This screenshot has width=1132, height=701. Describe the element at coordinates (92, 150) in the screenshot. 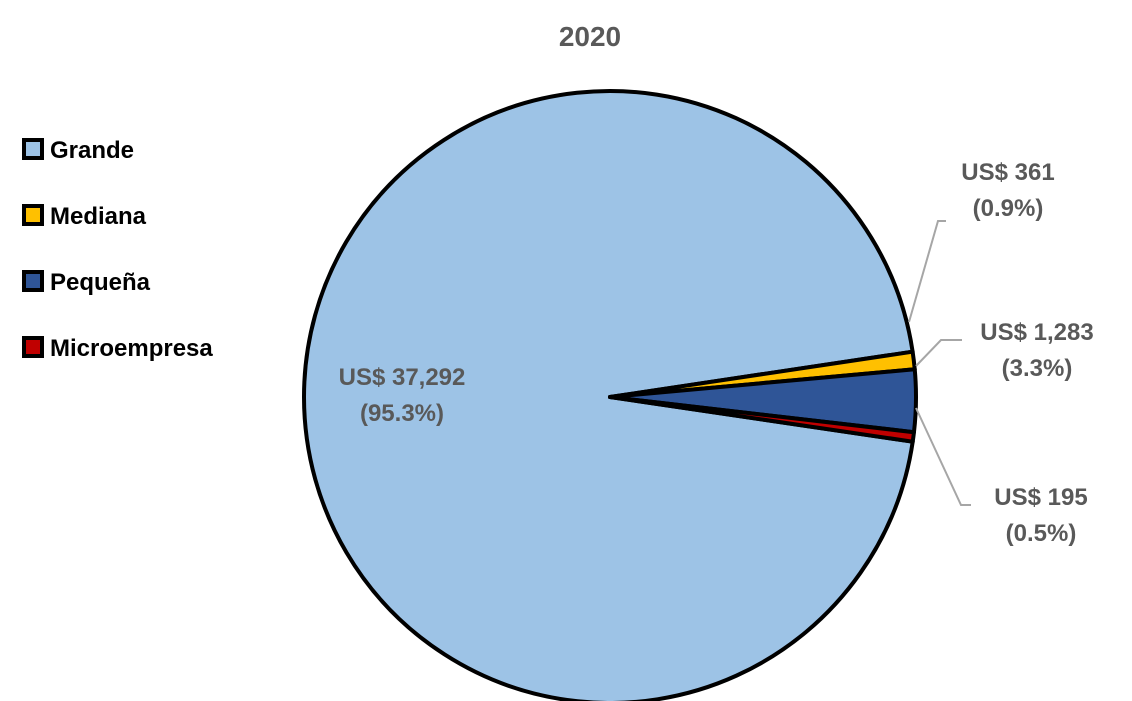

I see `legend-label-grande: Grande` at that location.